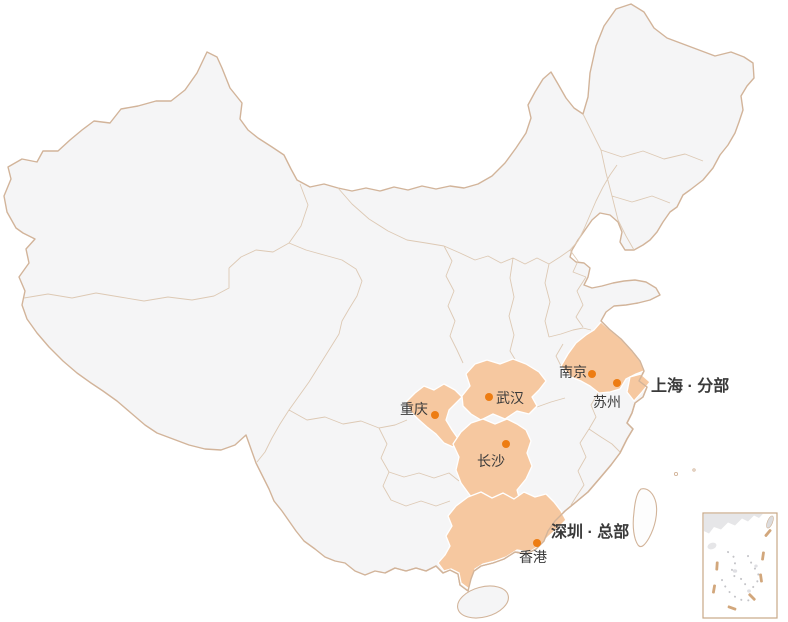 The height and width of the screenshot is (622, 788). I want to click on province-shanghai, so click(638, 387).